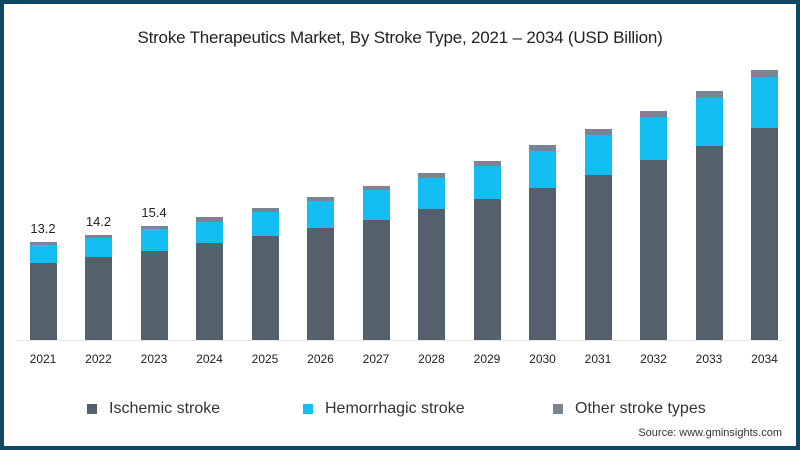  I want to click on bar-value-label: 15.4, so click(154, 212).